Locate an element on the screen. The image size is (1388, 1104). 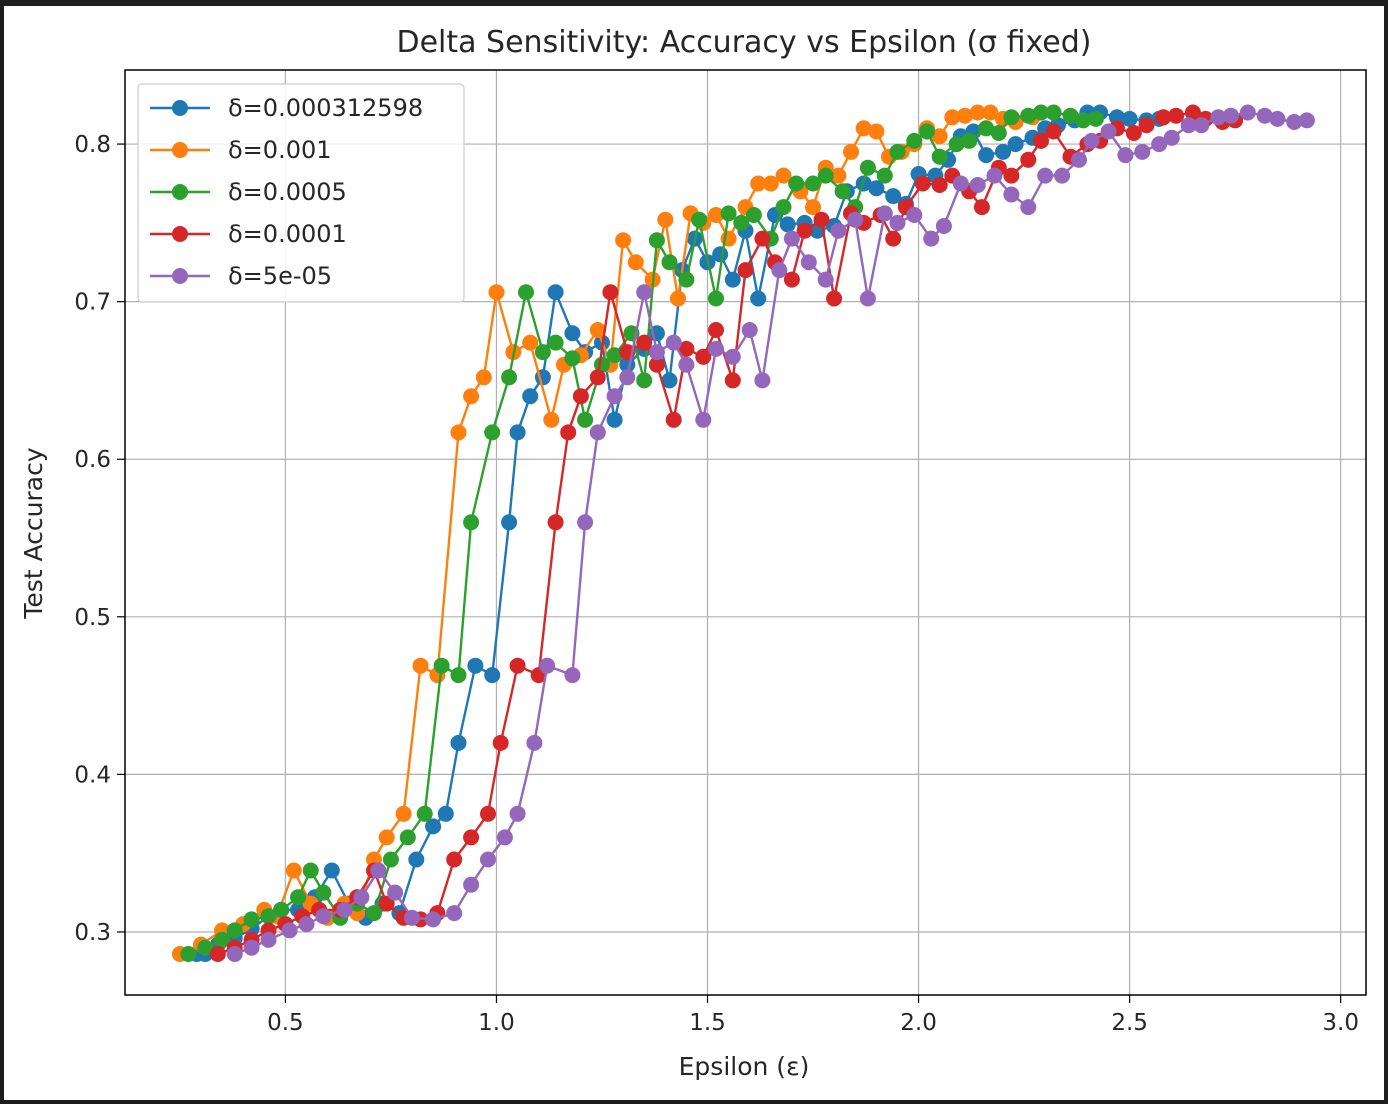
y-tick-label: 0.6 is located at coordinates (92, 460).